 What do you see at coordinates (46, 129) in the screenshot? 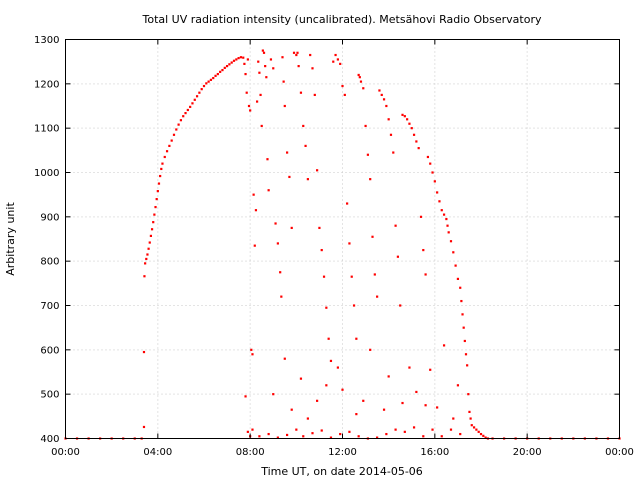
I see `y-tick-label: 1100` at bounding box center [46, 129].